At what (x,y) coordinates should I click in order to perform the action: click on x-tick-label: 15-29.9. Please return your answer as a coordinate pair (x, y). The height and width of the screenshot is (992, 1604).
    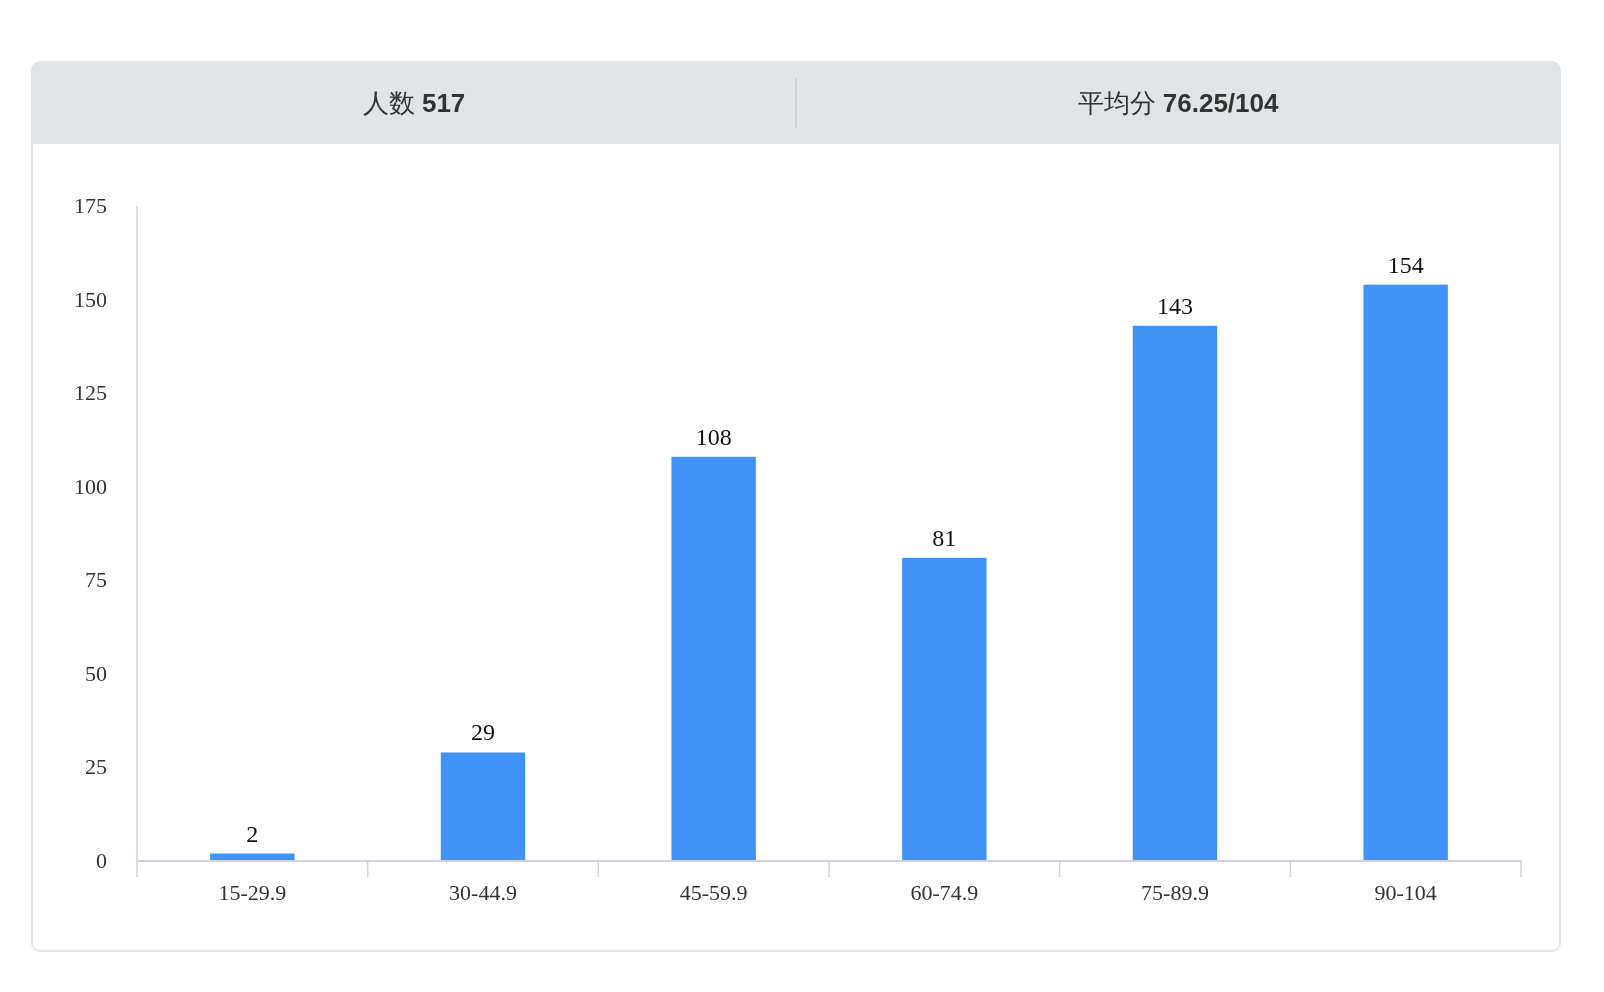
    Looking at the image, I should click on (252, 892).